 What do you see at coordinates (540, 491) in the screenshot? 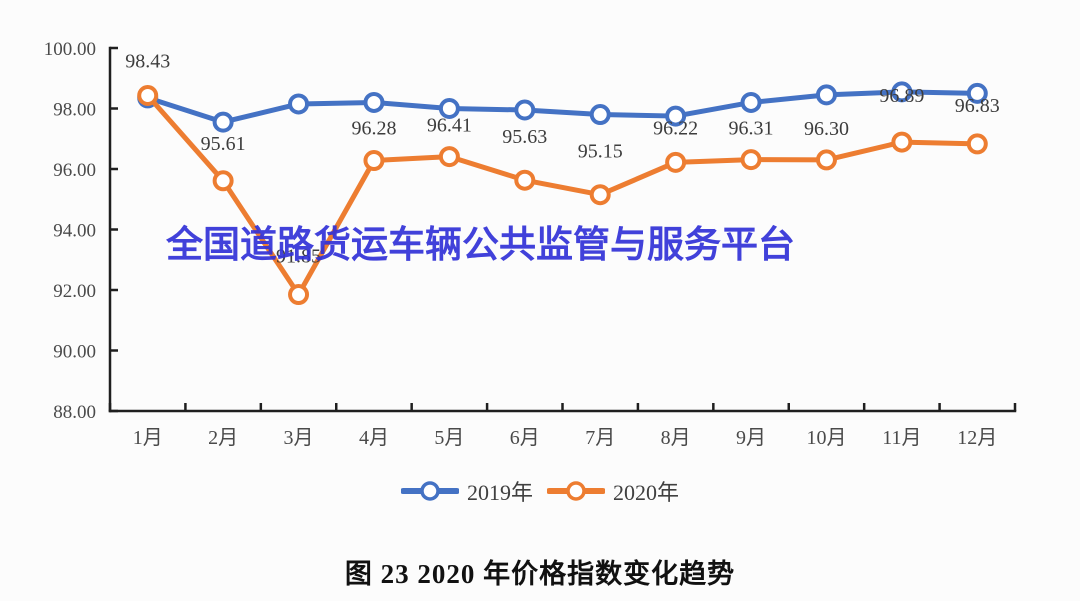
I see `chart-legend: 2019年 2020年` at bounding box center [540, 491].